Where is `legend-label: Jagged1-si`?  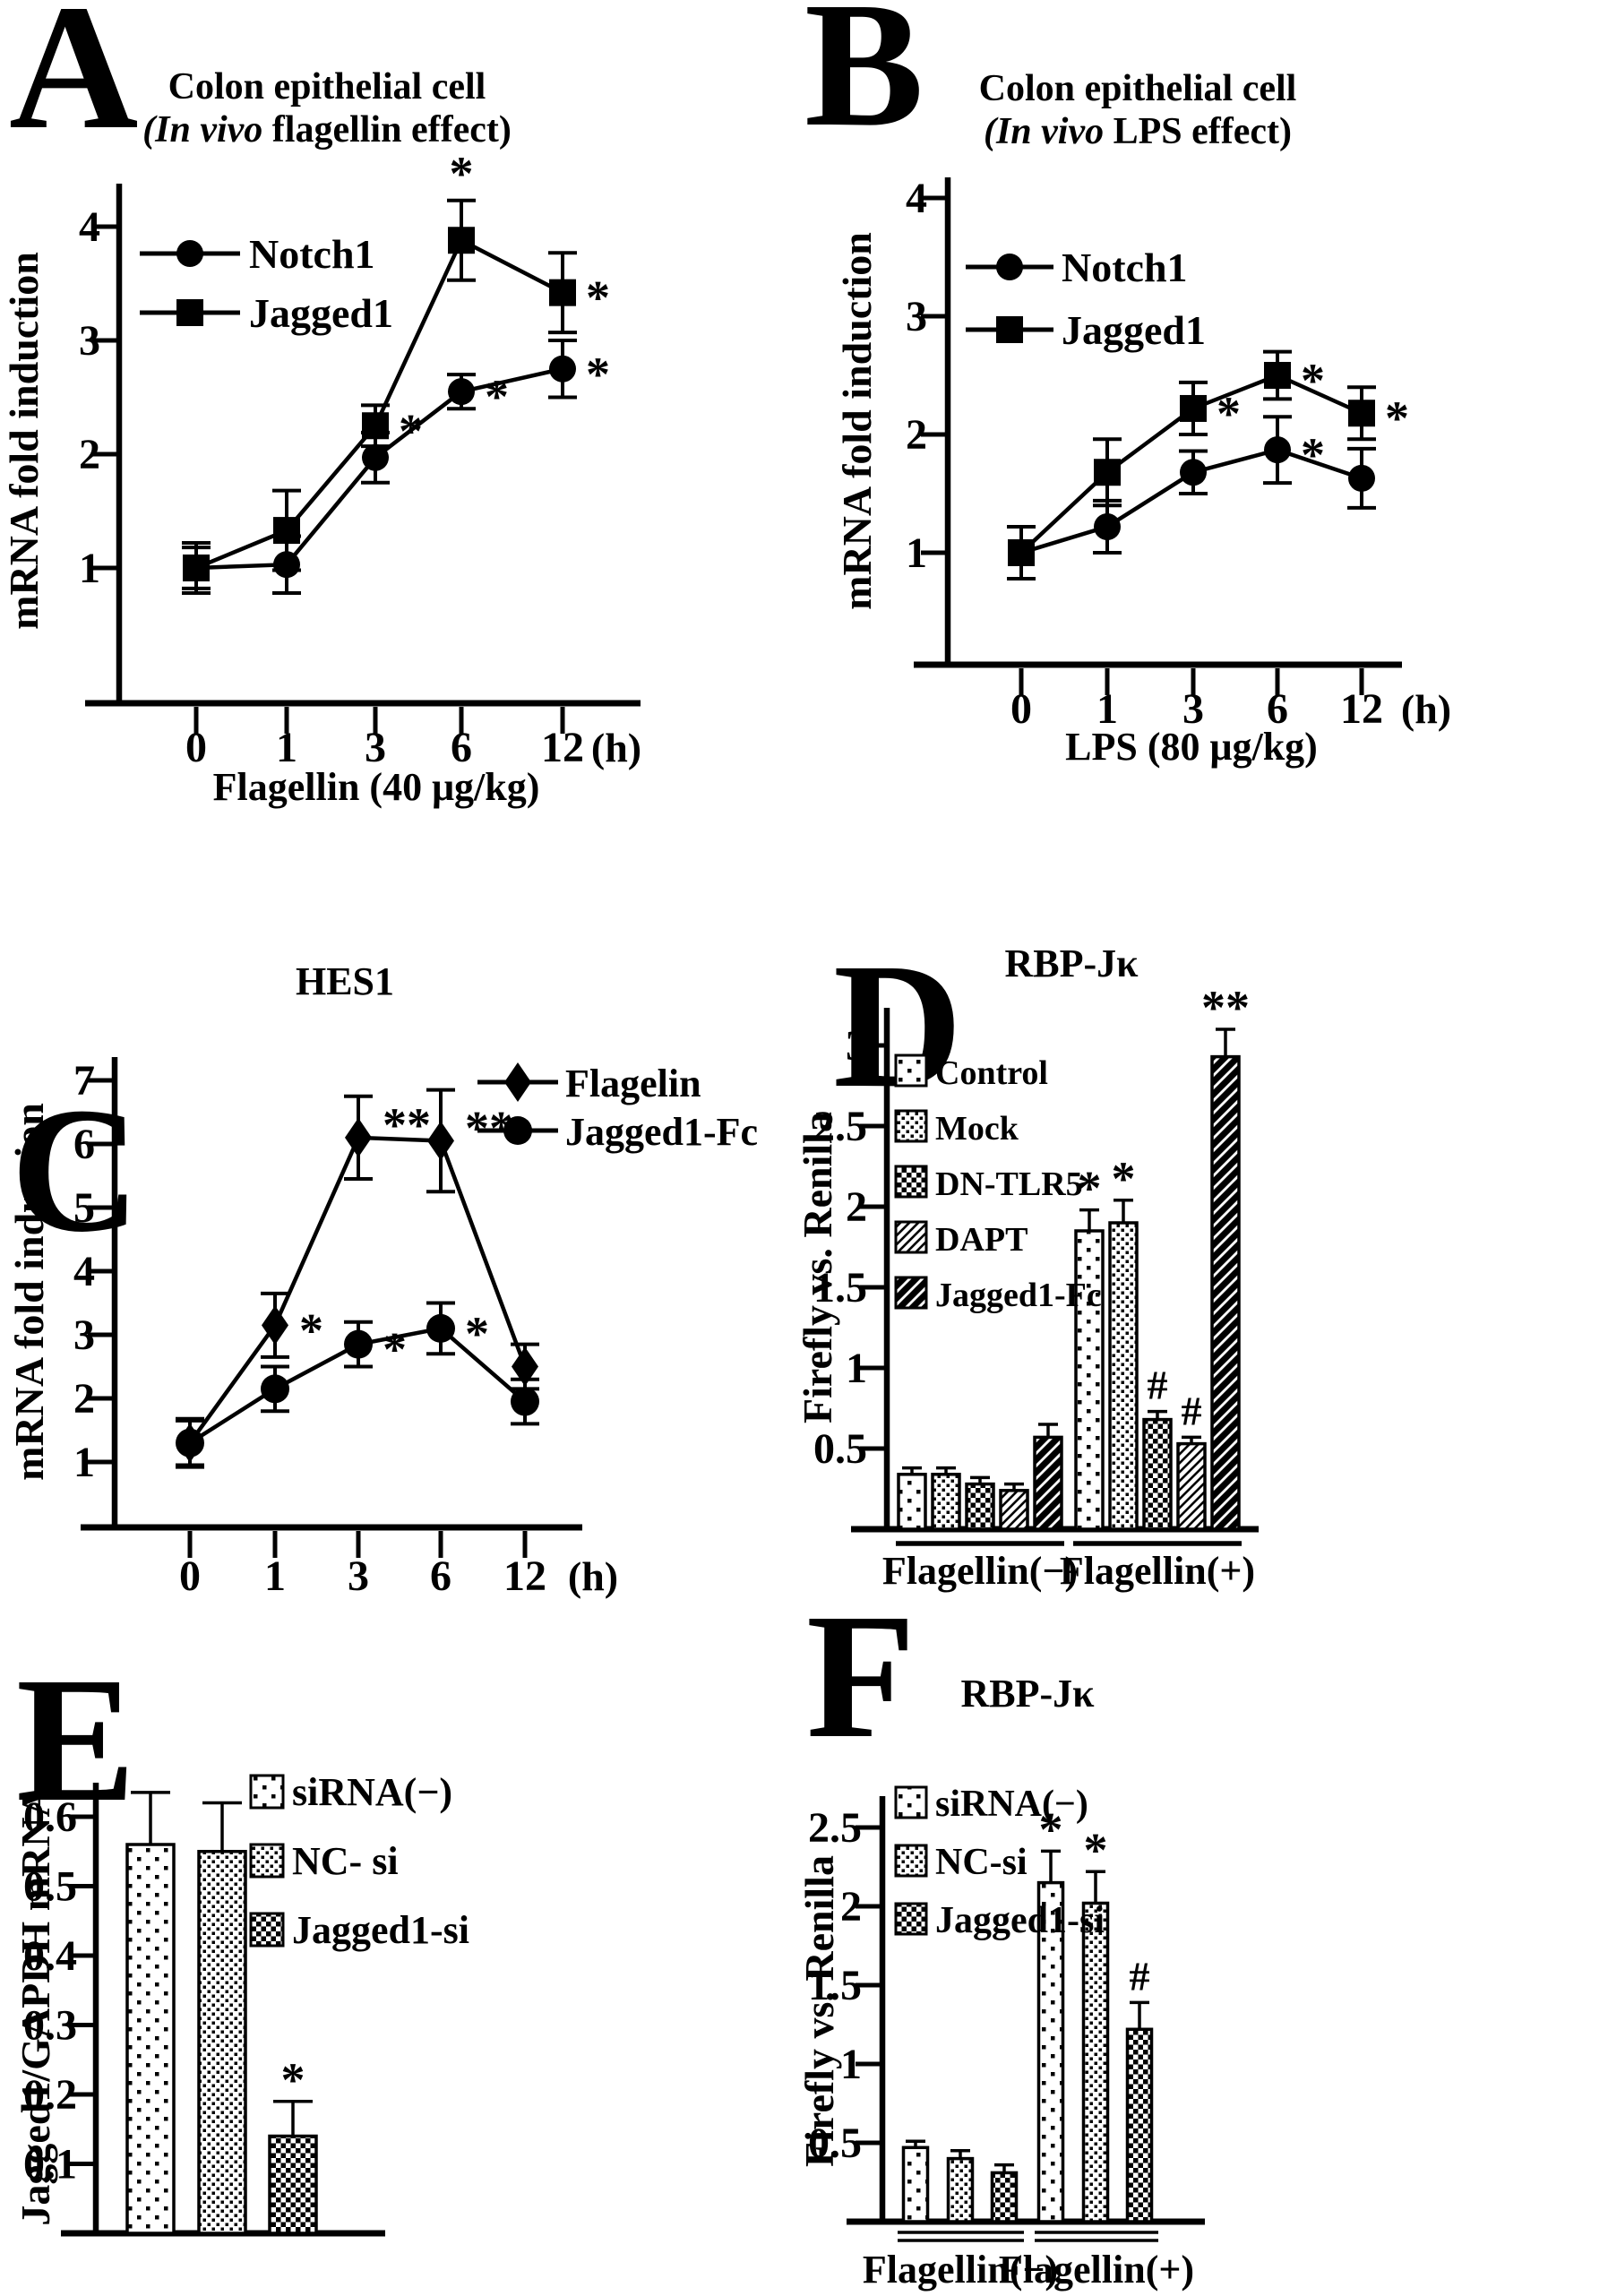
legend-label: Jagged1-si is located at coordinates (1020, 1920).